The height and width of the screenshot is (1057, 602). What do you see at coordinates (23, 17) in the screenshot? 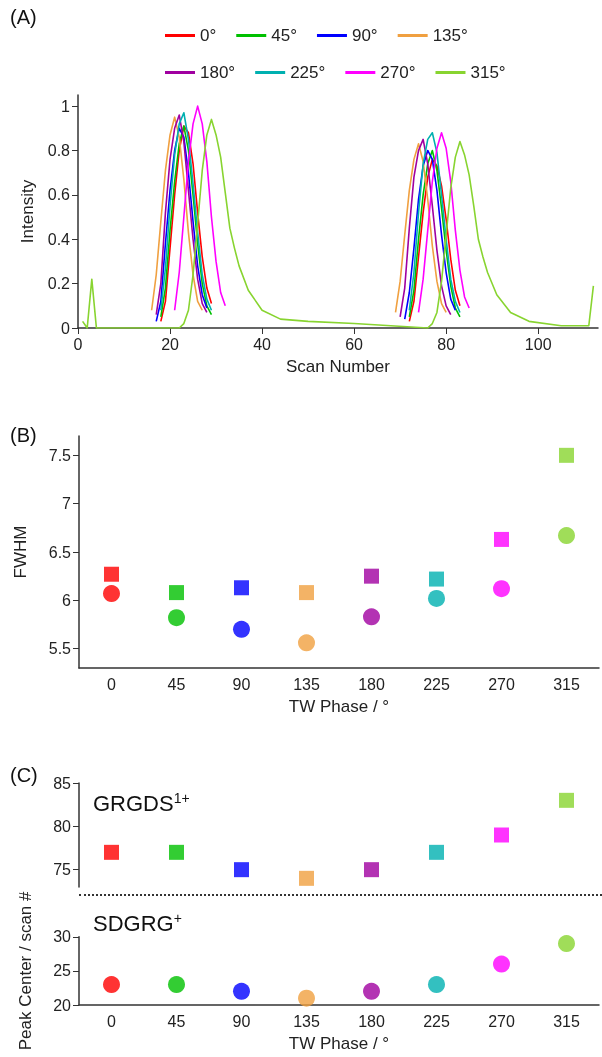
I see `chart-title: (A)` at bounding box center [23, 17].